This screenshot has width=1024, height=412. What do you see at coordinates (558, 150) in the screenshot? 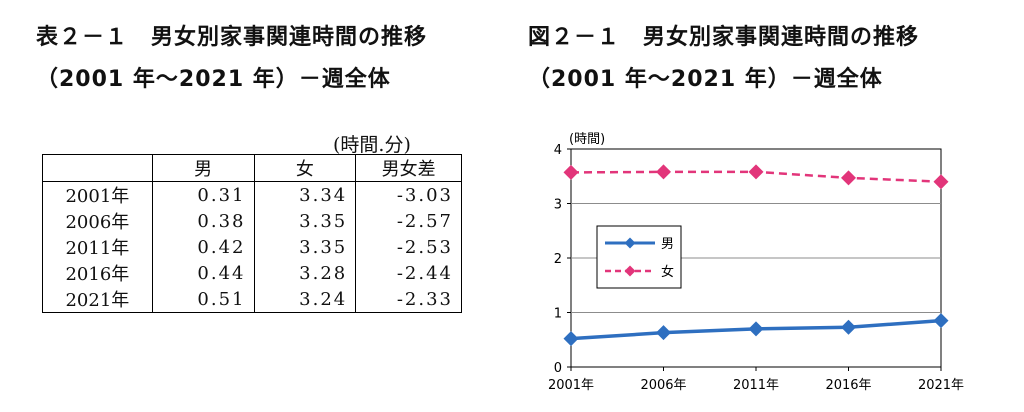
I see `y-tick-label: 4` at bounding box center [558, 150].